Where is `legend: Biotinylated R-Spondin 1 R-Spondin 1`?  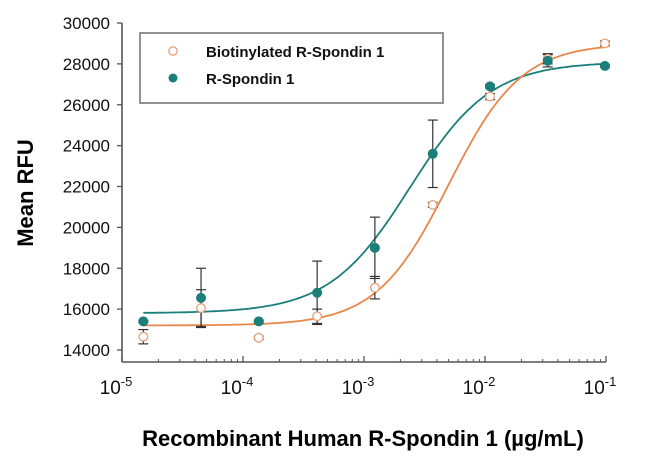
legend: Biotinylated R-Spondin 1 R-Spondin 1 is located at coordinates (291, 68).